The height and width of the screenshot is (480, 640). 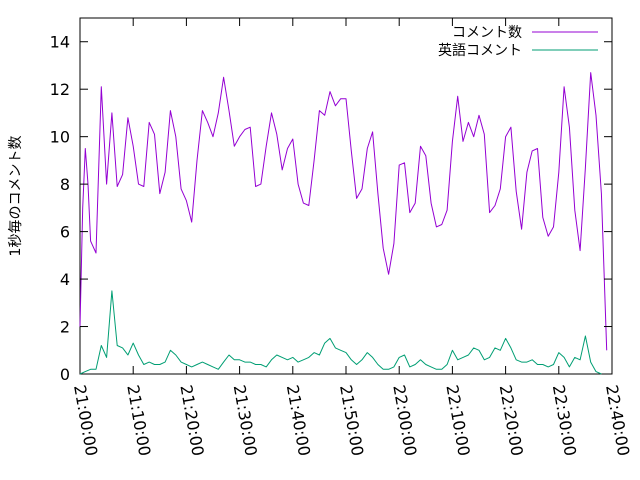 I want to click on y-tick-label: 14, so click(x=60, y=42).